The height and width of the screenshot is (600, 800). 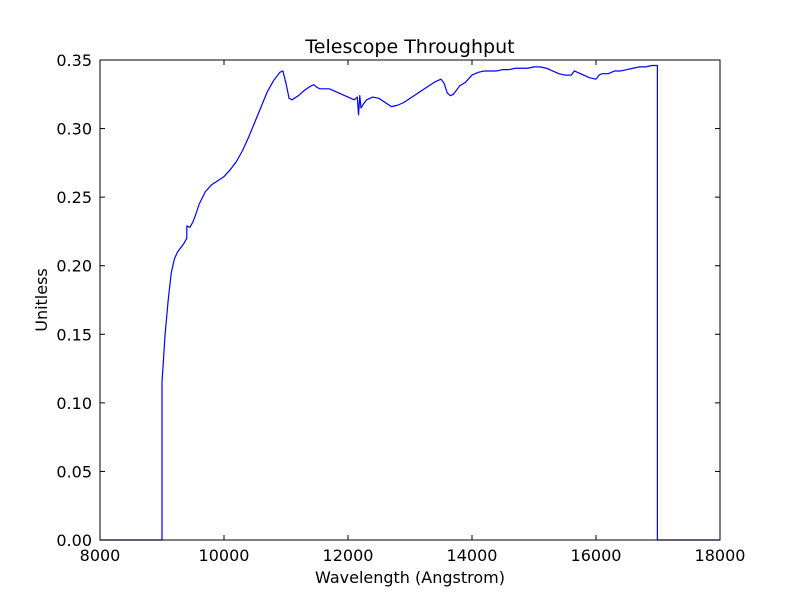 What do you see at coordinates (224, 555) in the screenshot?
I see `x-tick-label: 10000` at bounding box center [224, 555].